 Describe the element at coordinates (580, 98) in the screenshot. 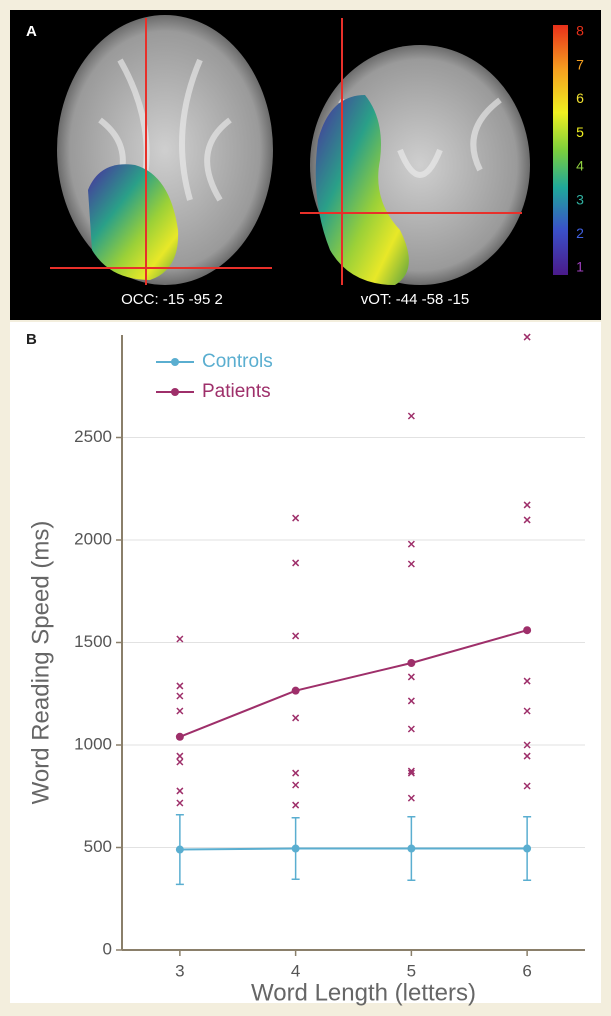

I see `colorbar-tick-label: 6` at that location.